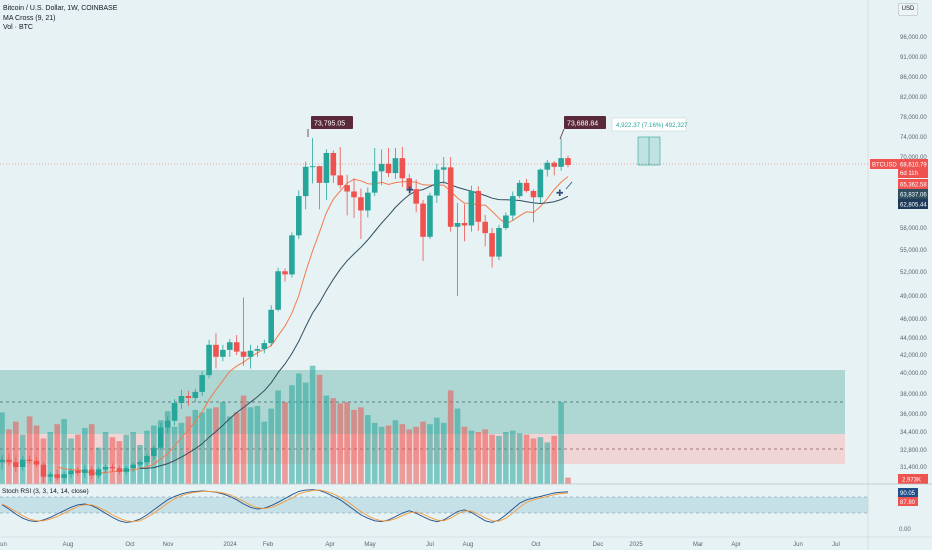 Image resolution: width=932 pixels, height=550 pixels. Describe the element at coordinates (649, 124) in the screenshot. I see `measure-label-box` at that location.